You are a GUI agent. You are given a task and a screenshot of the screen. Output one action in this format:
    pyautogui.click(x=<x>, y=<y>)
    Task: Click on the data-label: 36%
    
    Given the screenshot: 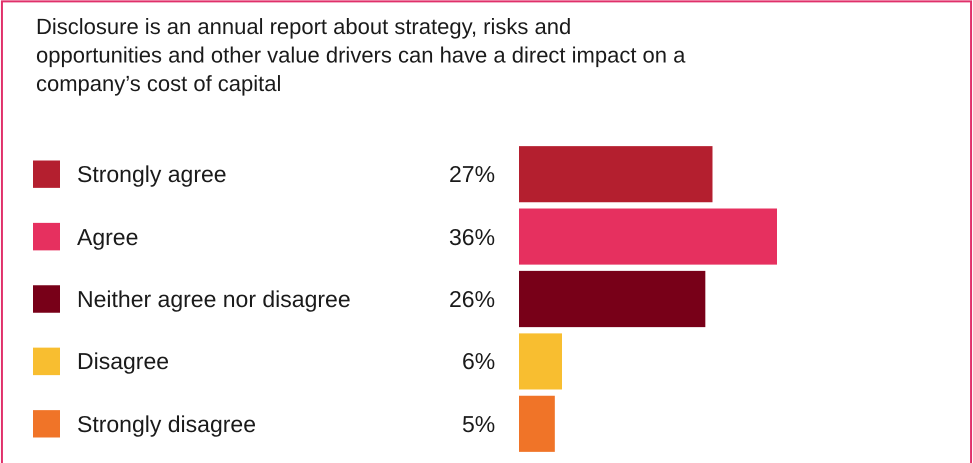 What is the action you would take?
    pyautogui.click(x=472, y=237)
    